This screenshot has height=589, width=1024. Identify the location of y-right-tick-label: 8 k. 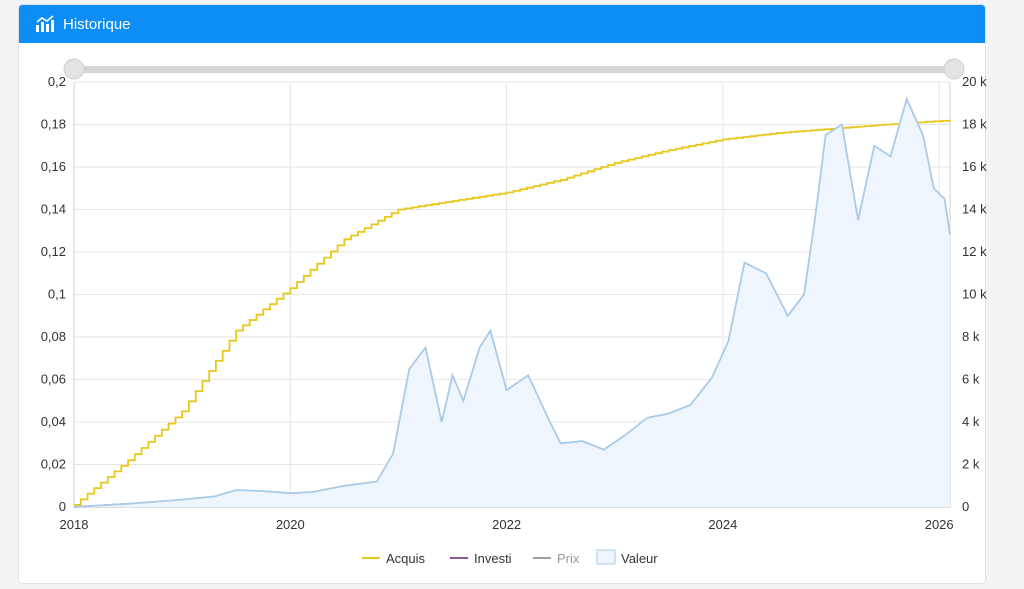
(971, 336).